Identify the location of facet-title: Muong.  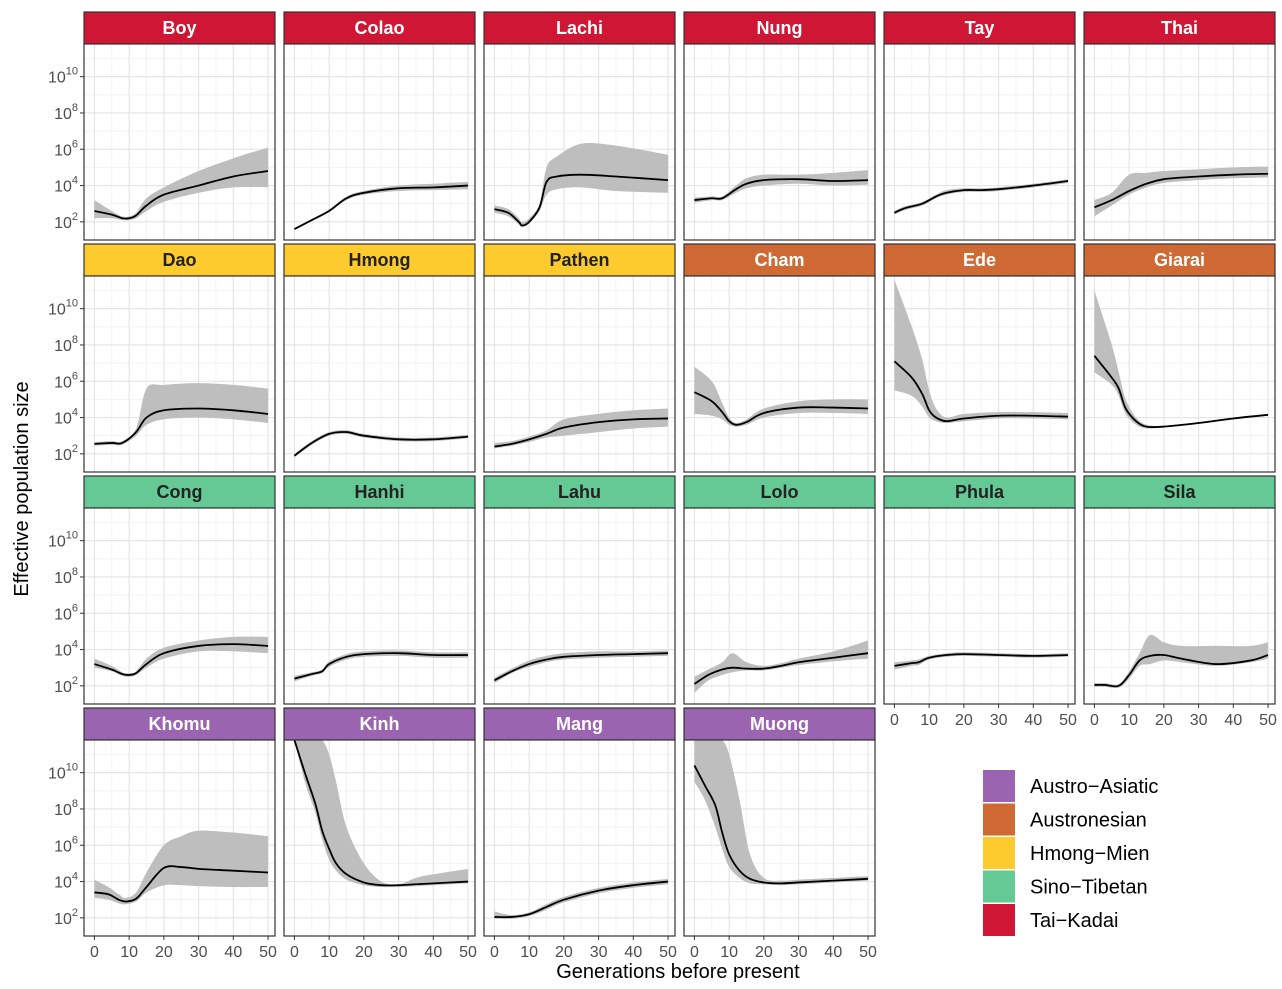
(779, 724).